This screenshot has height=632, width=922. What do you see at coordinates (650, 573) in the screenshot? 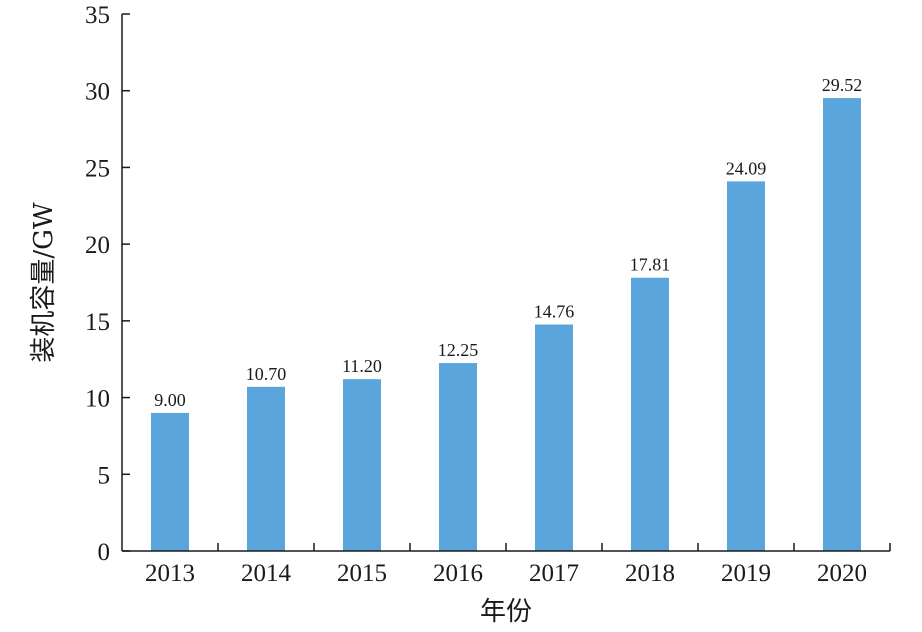
I see `x-tick-label: 2018` at bounding box center [650, 573].